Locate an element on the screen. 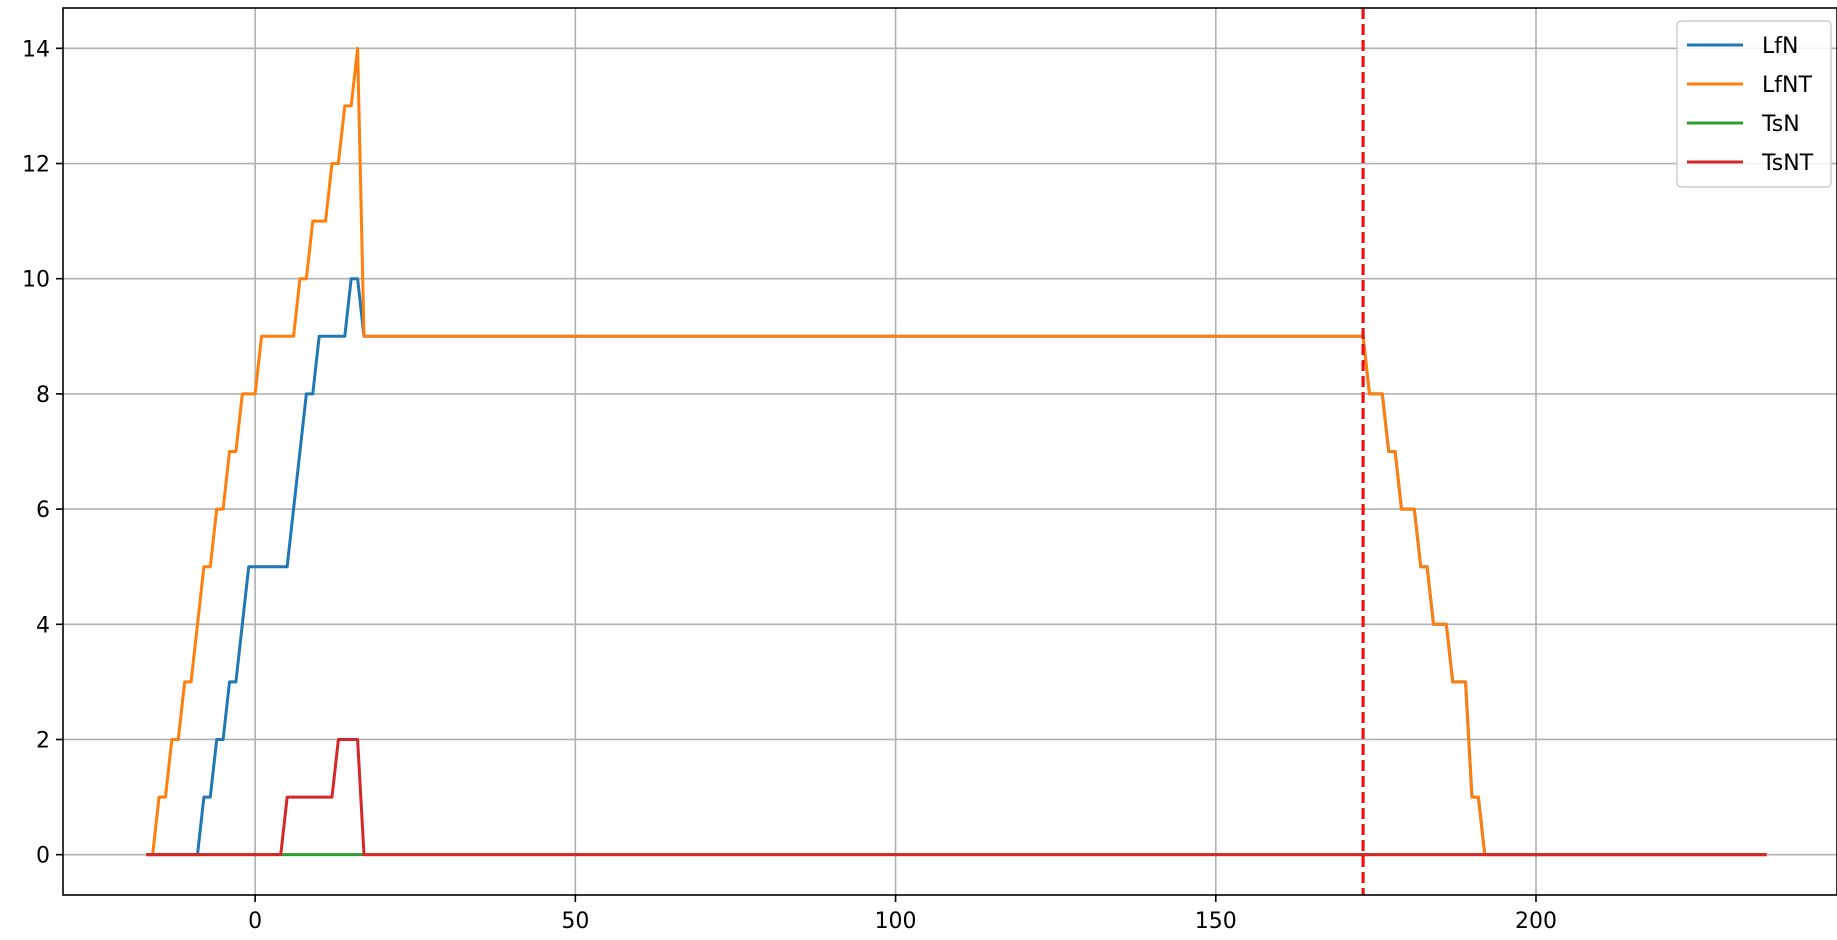 Image resolution: width=1837 pixels, height=940 pixels. legend: LfN LfNT TsN TsNT is located at coordinates (1754, 104).